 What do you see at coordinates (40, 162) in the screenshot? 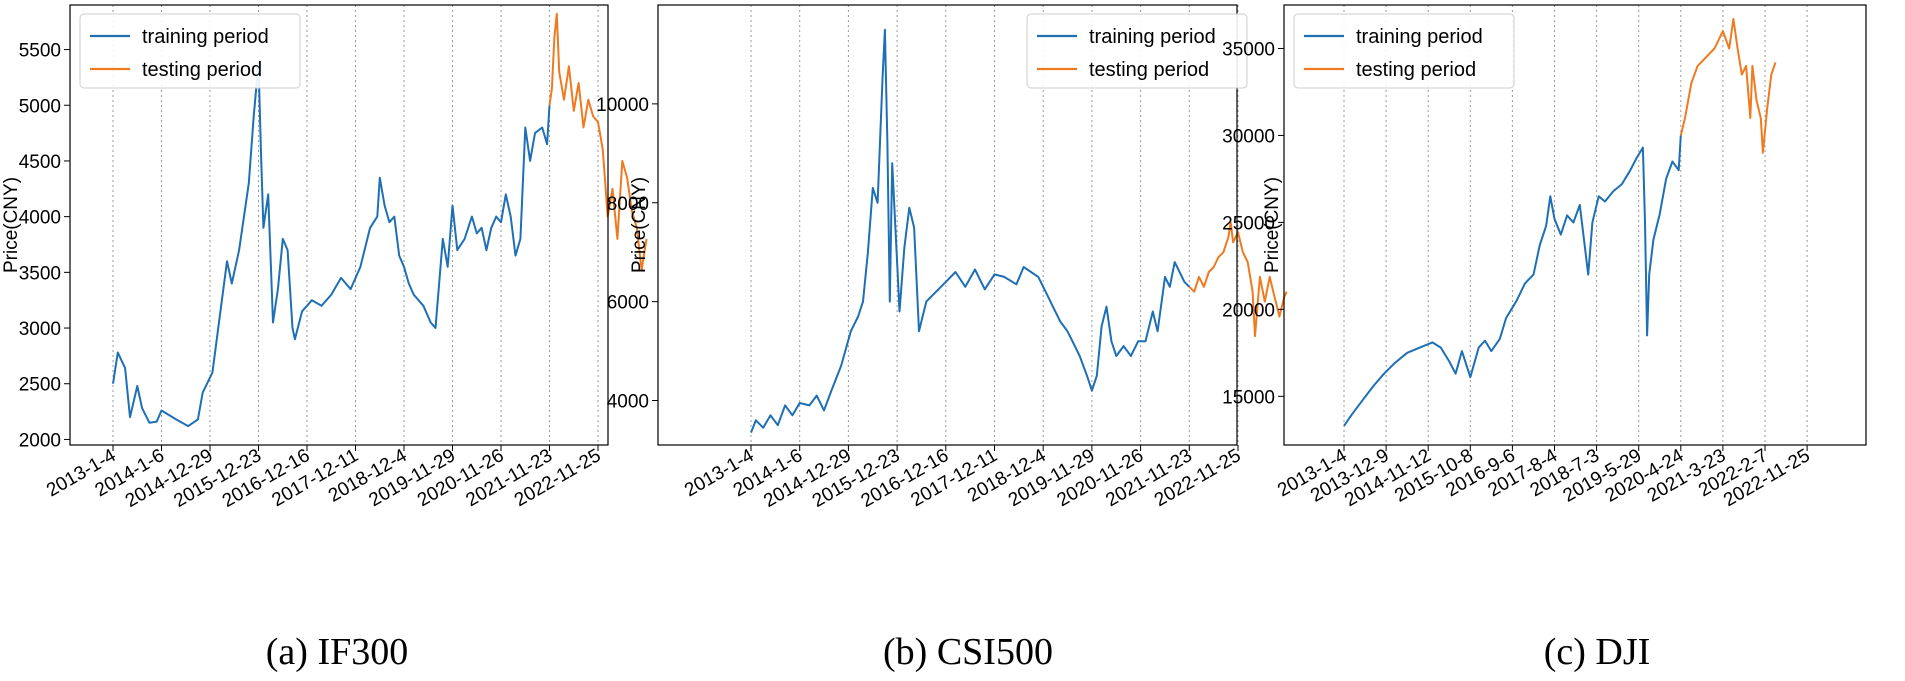
I see `y-tick-label: 4500` at bounding box center [40, 162].